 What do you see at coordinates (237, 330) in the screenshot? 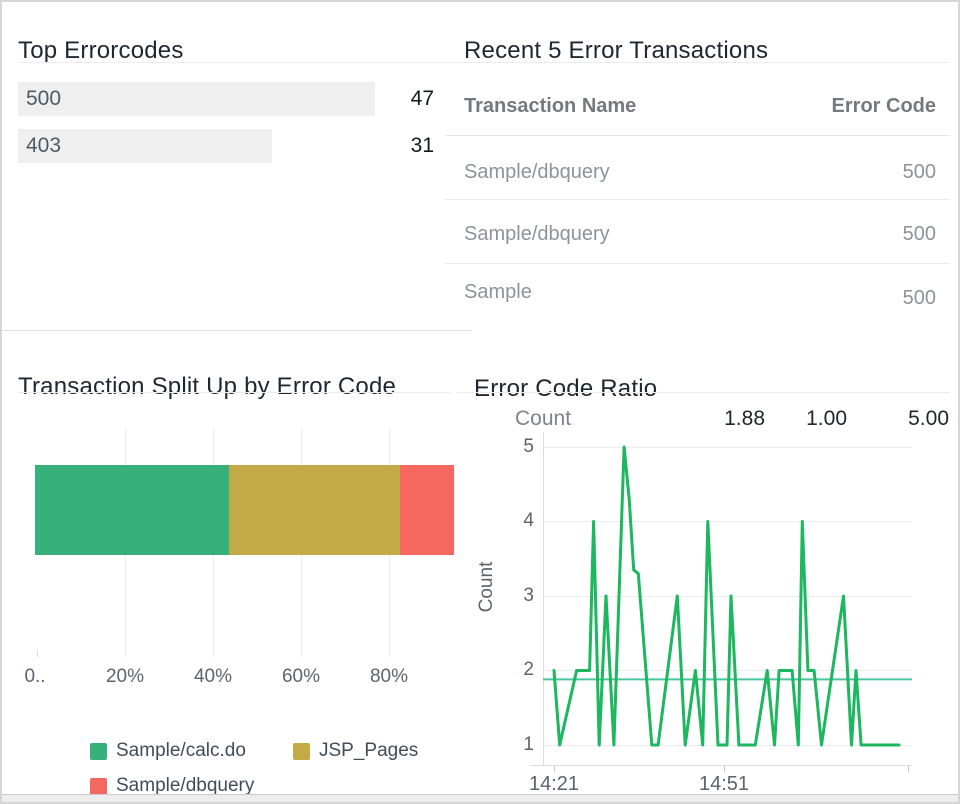
I see `panel-separator` at bounding box center [237, 330].